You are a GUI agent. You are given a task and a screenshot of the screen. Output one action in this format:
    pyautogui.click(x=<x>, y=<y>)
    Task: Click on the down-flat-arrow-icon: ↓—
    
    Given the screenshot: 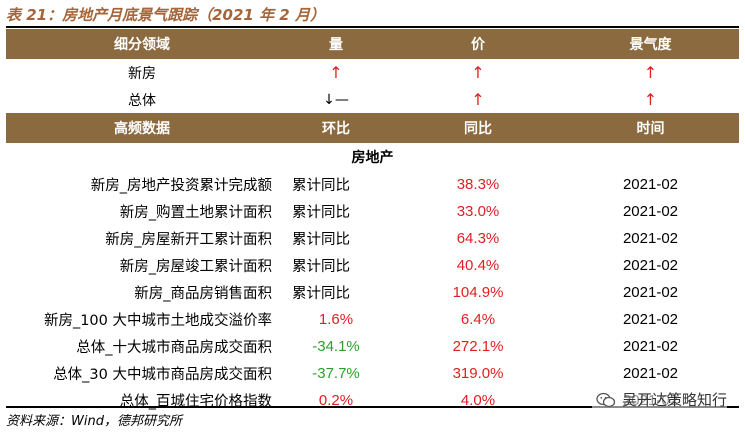 What is the action you would take?
    pyautogui.click(x=336, y=99)
    